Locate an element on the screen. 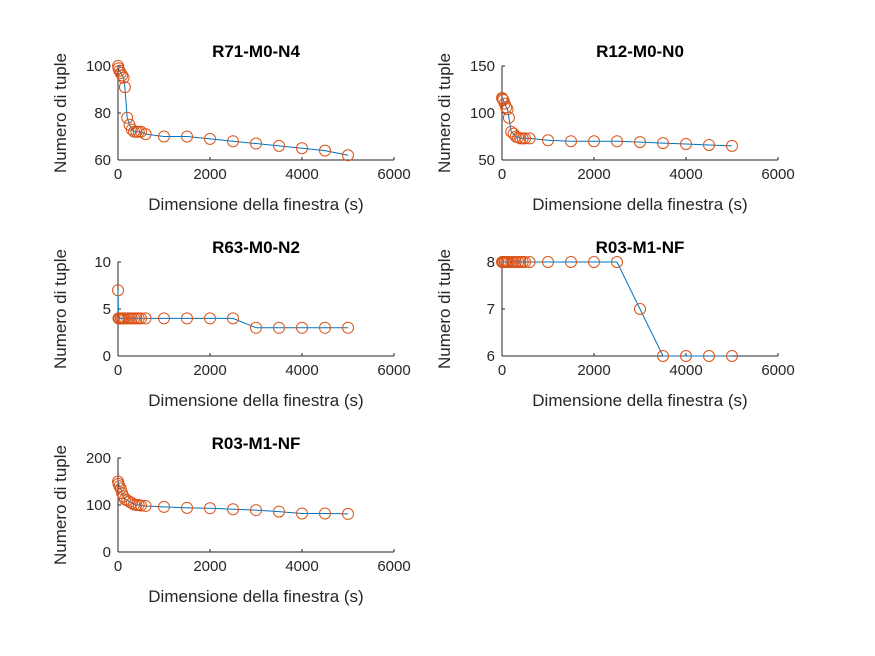 This screenshot has width=875, height=656. y-tick-label: 200 is located at coordinates (98, 458).